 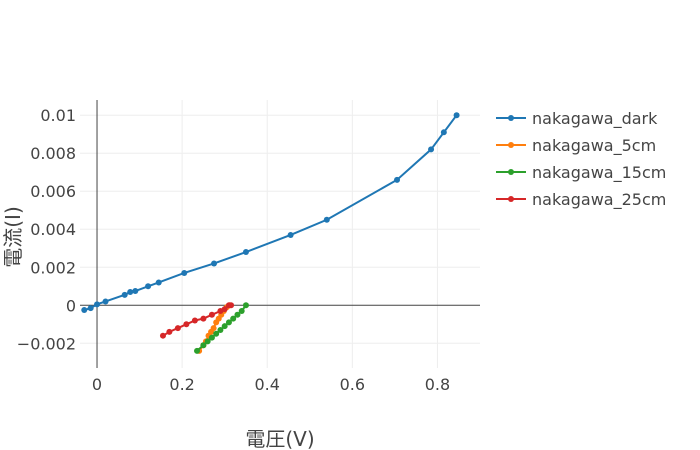 What do you see at coordinates (181, 384) in the screenshot?
I see `x-tick-label: 0.2` at bounding box center [181, 384].